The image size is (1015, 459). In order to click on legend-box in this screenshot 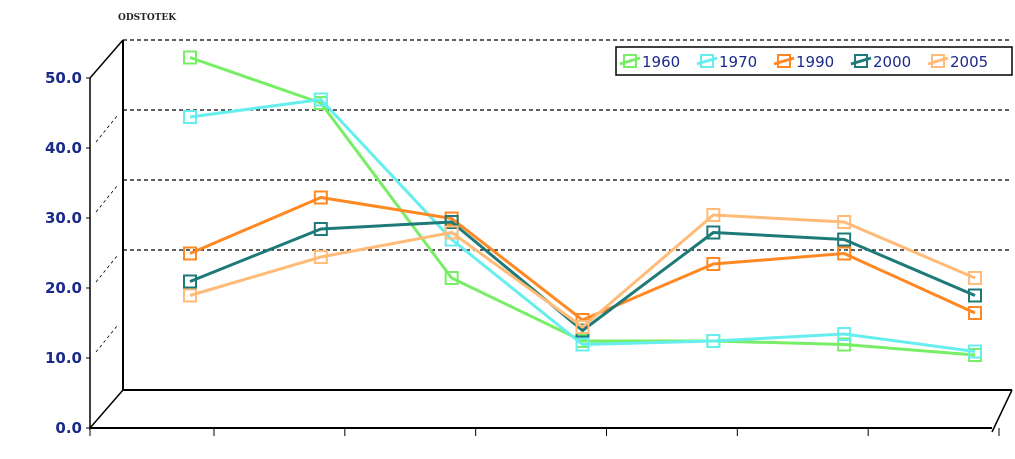, I will do `click(814, 61)`.